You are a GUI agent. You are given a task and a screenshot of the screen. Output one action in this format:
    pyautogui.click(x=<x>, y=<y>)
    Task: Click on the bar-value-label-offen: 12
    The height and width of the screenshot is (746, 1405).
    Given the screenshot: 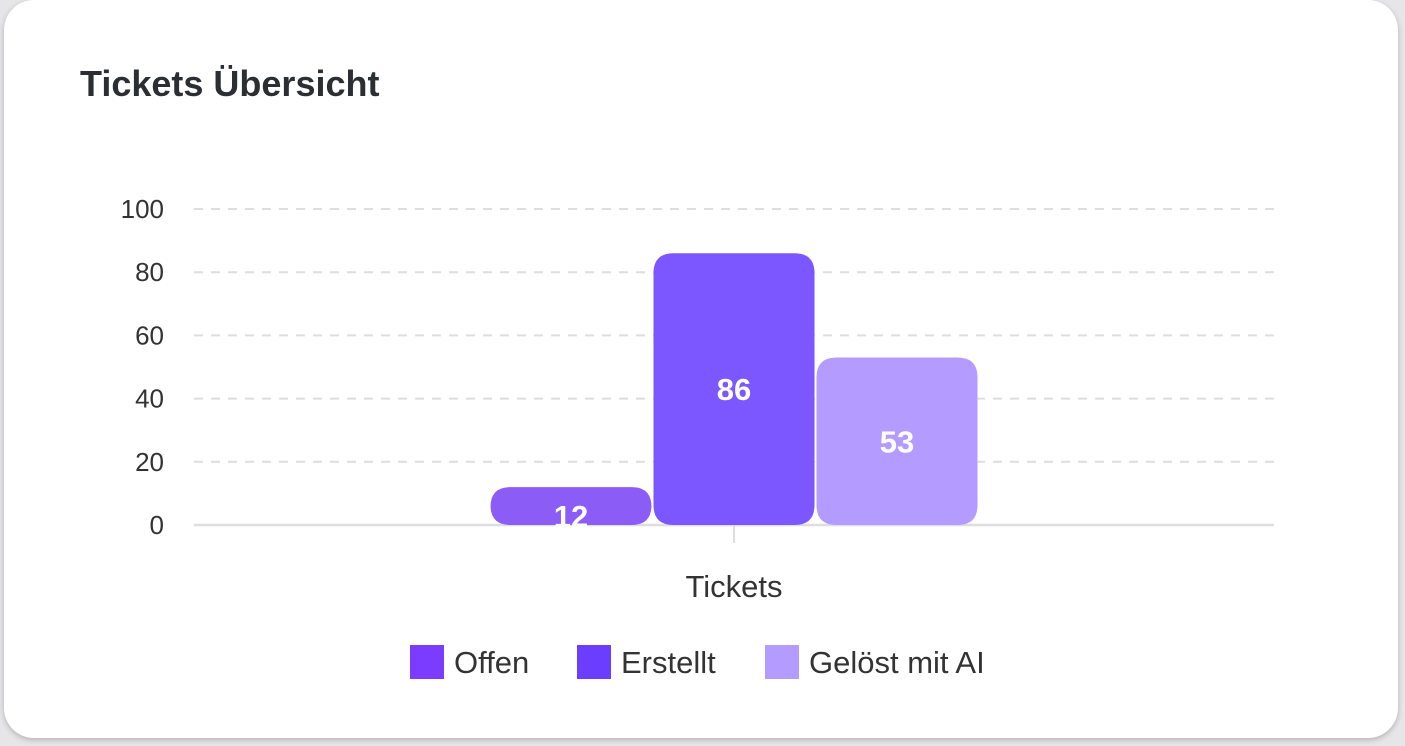 What is the action you would take?
    pyautogui.click(x=571, y=516)
    